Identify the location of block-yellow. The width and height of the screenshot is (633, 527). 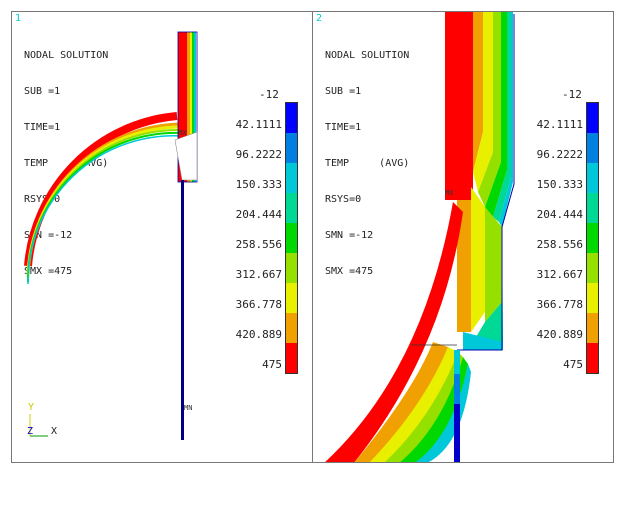
(478, 259).